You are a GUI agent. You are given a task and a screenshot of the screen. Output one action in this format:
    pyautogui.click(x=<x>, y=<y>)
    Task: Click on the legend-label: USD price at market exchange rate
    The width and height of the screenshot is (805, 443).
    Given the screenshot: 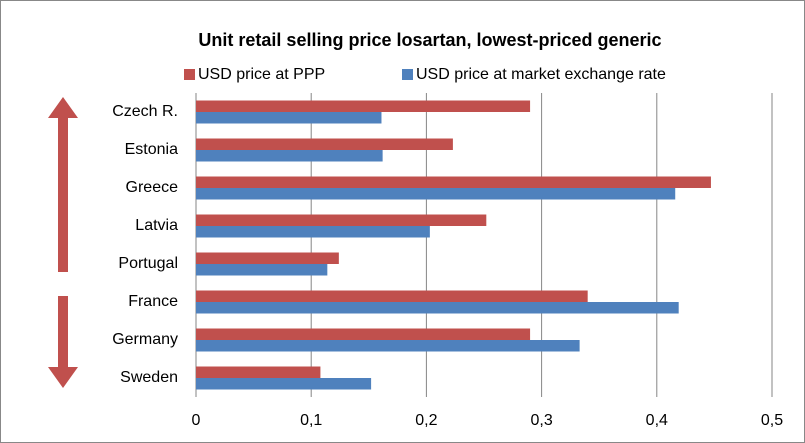 What is the action you would take?
    pyautogui.click(x=541, y=74)
    